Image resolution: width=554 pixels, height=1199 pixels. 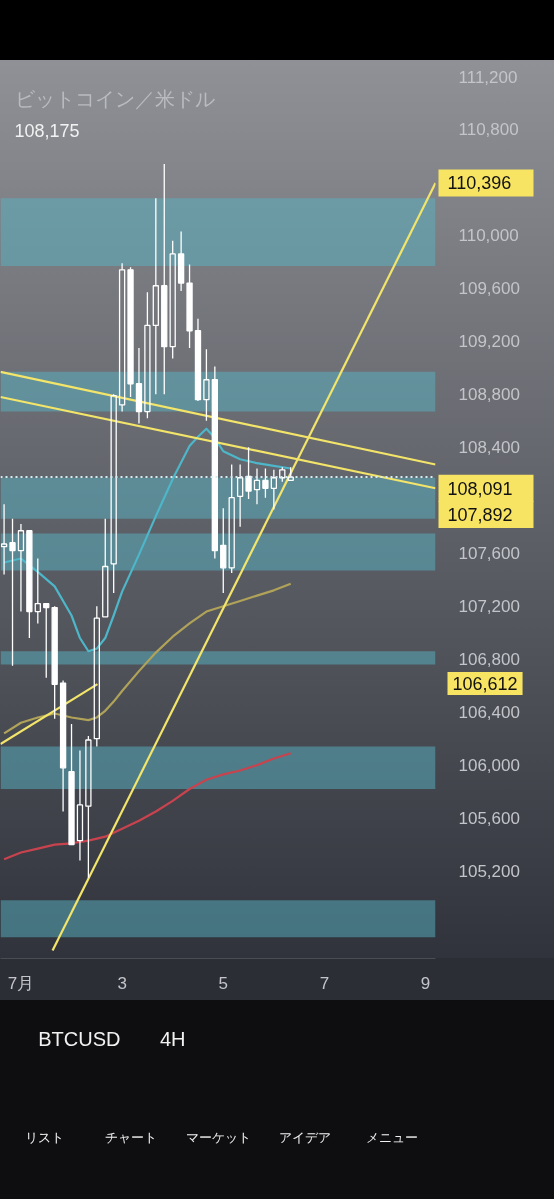 What do you see at coordinates (480, 488) in the screenshot?
I see `annotation: 108,091` at bounding box center [480, 488].